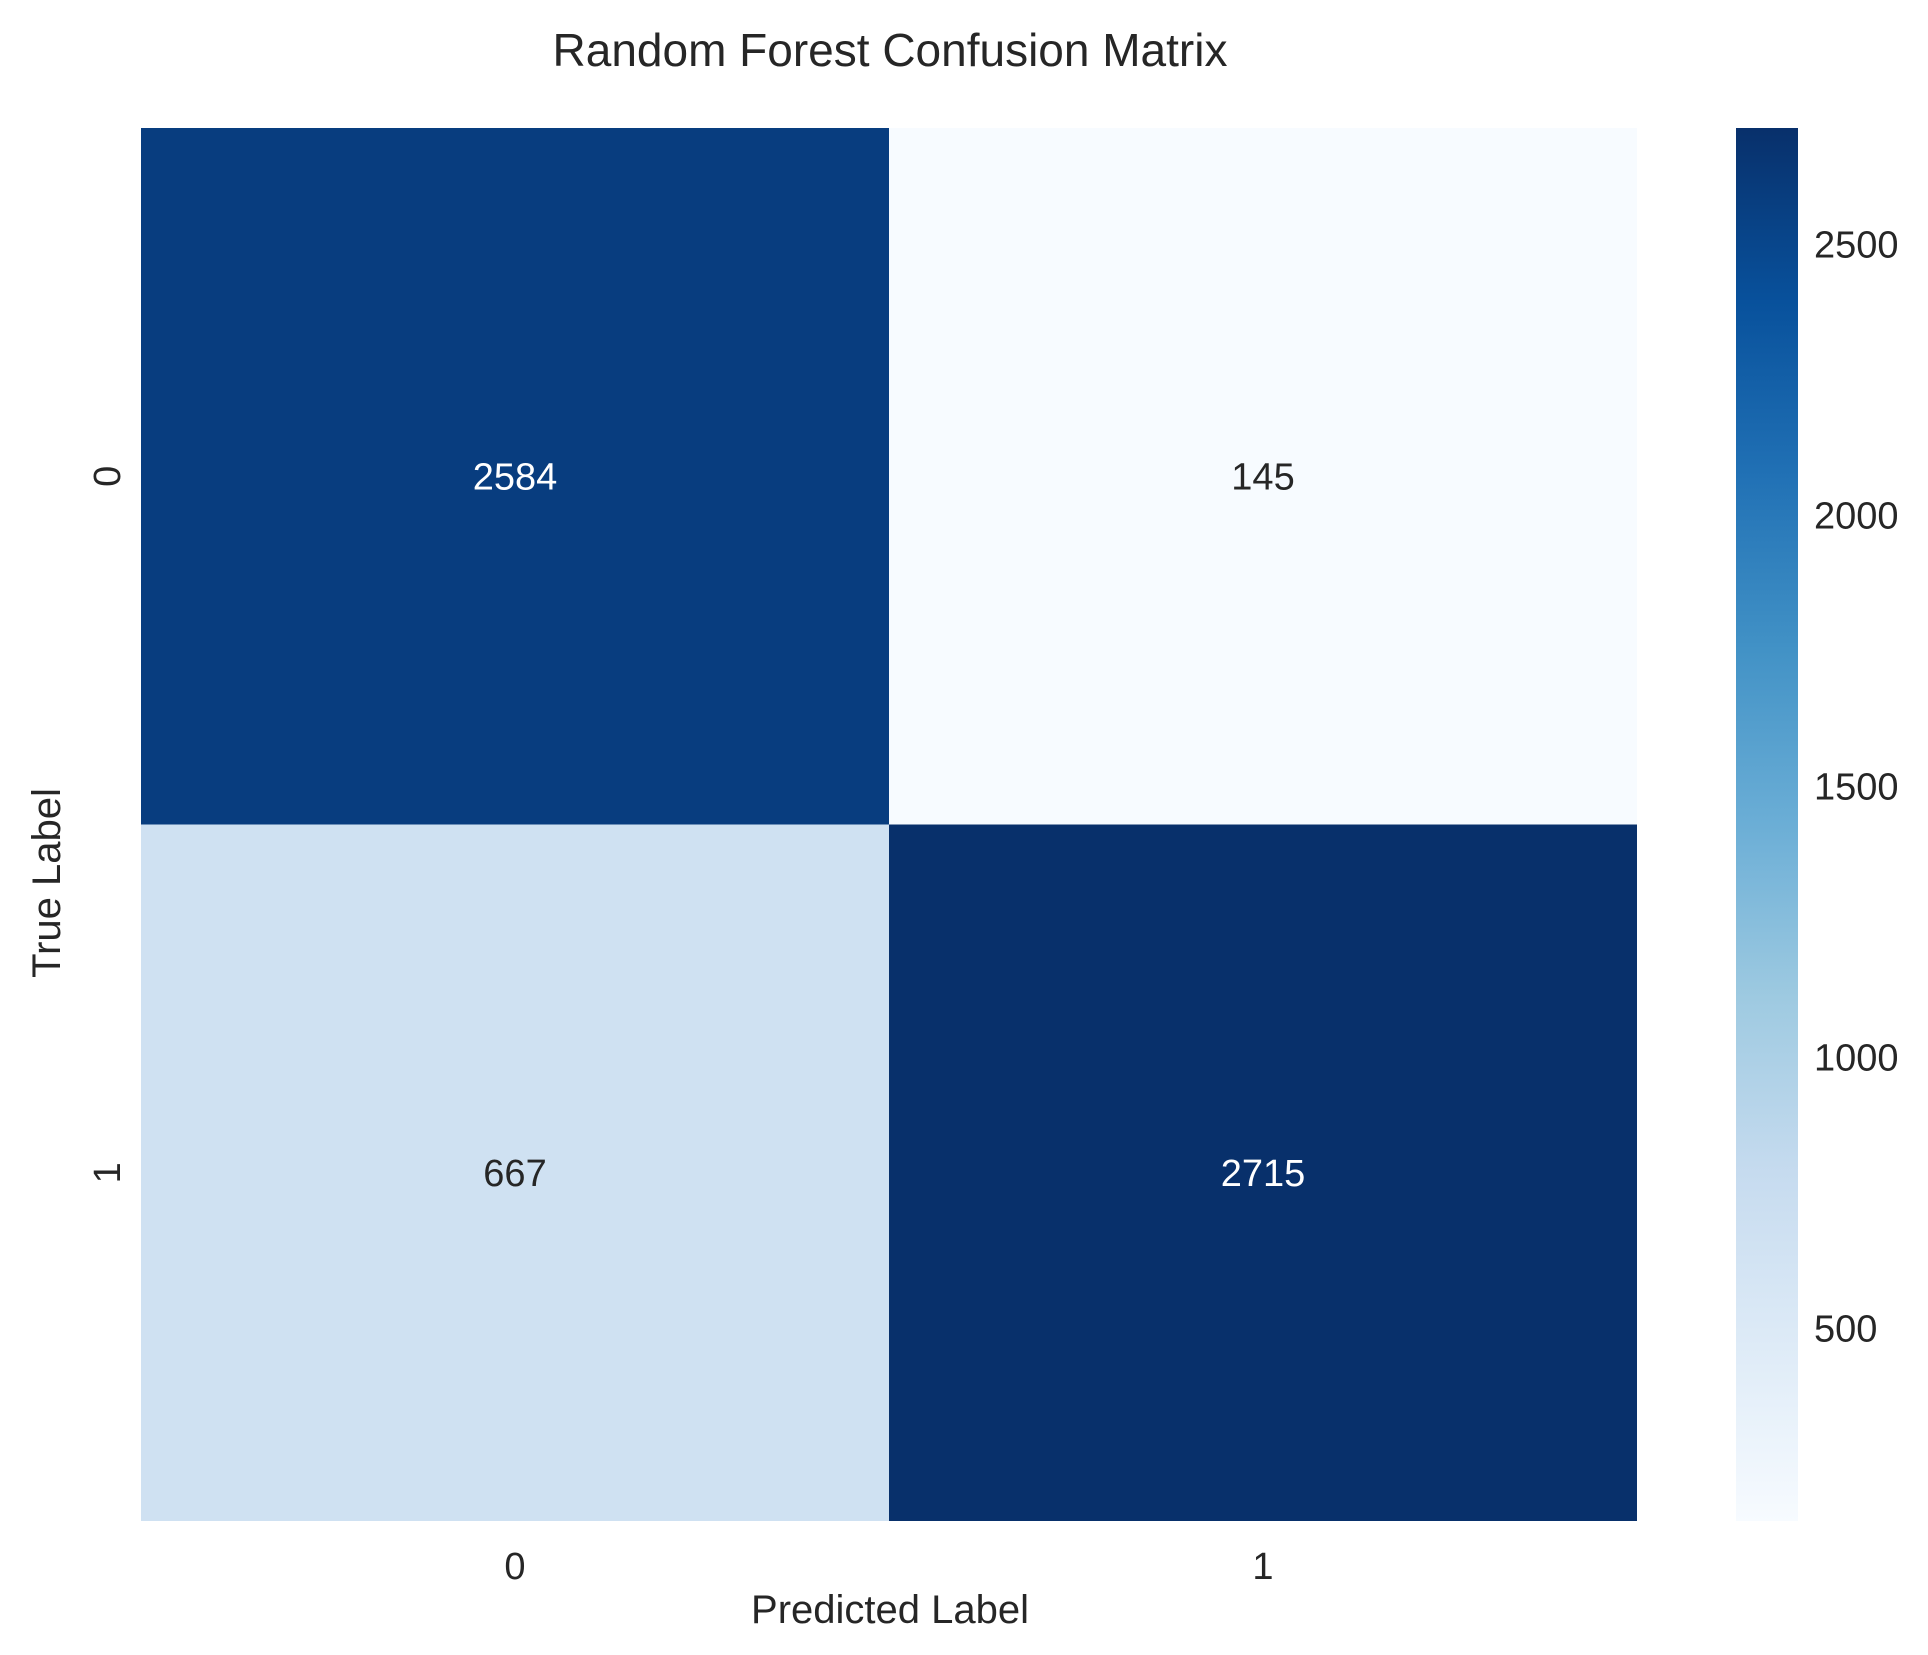 The image size is (1928, 1655). I want to click on cell-value-label-0-0: 2584, so click(515, 477).